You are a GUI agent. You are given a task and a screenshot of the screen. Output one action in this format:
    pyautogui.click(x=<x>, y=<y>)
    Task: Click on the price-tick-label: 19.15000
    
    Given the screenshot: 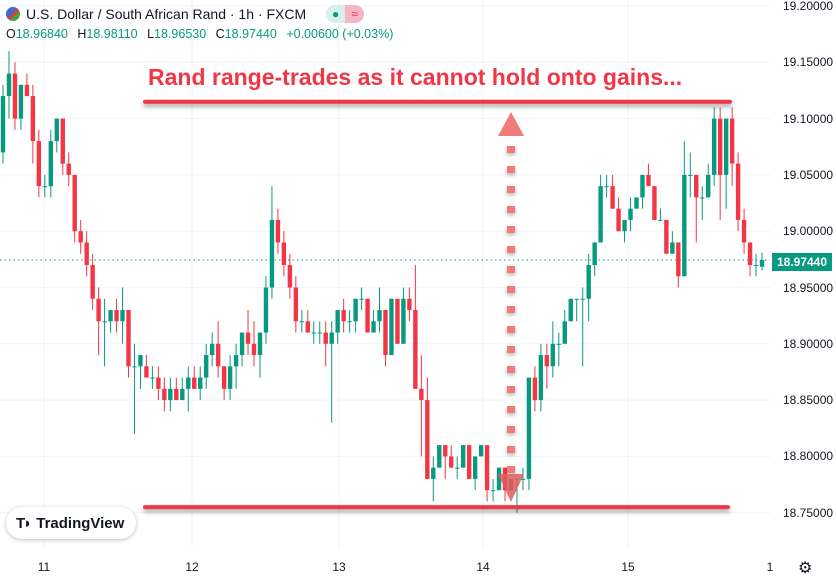 What is the action you would take?
    pyautogui.click(x=808, y=62)
    